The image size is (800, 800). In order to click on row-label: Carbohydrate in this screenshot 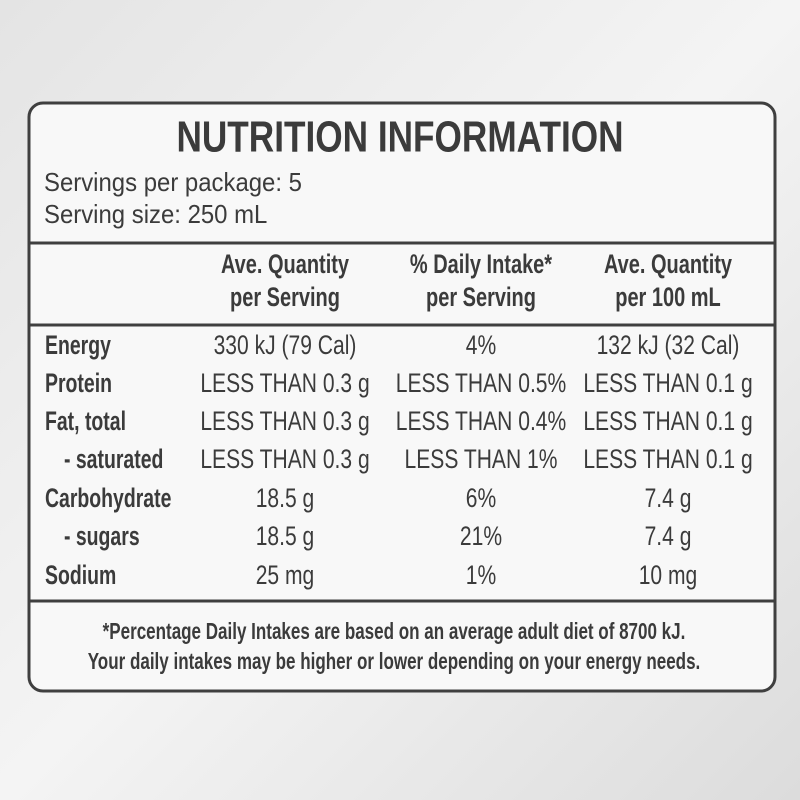, I will do `click(108, 498)`.